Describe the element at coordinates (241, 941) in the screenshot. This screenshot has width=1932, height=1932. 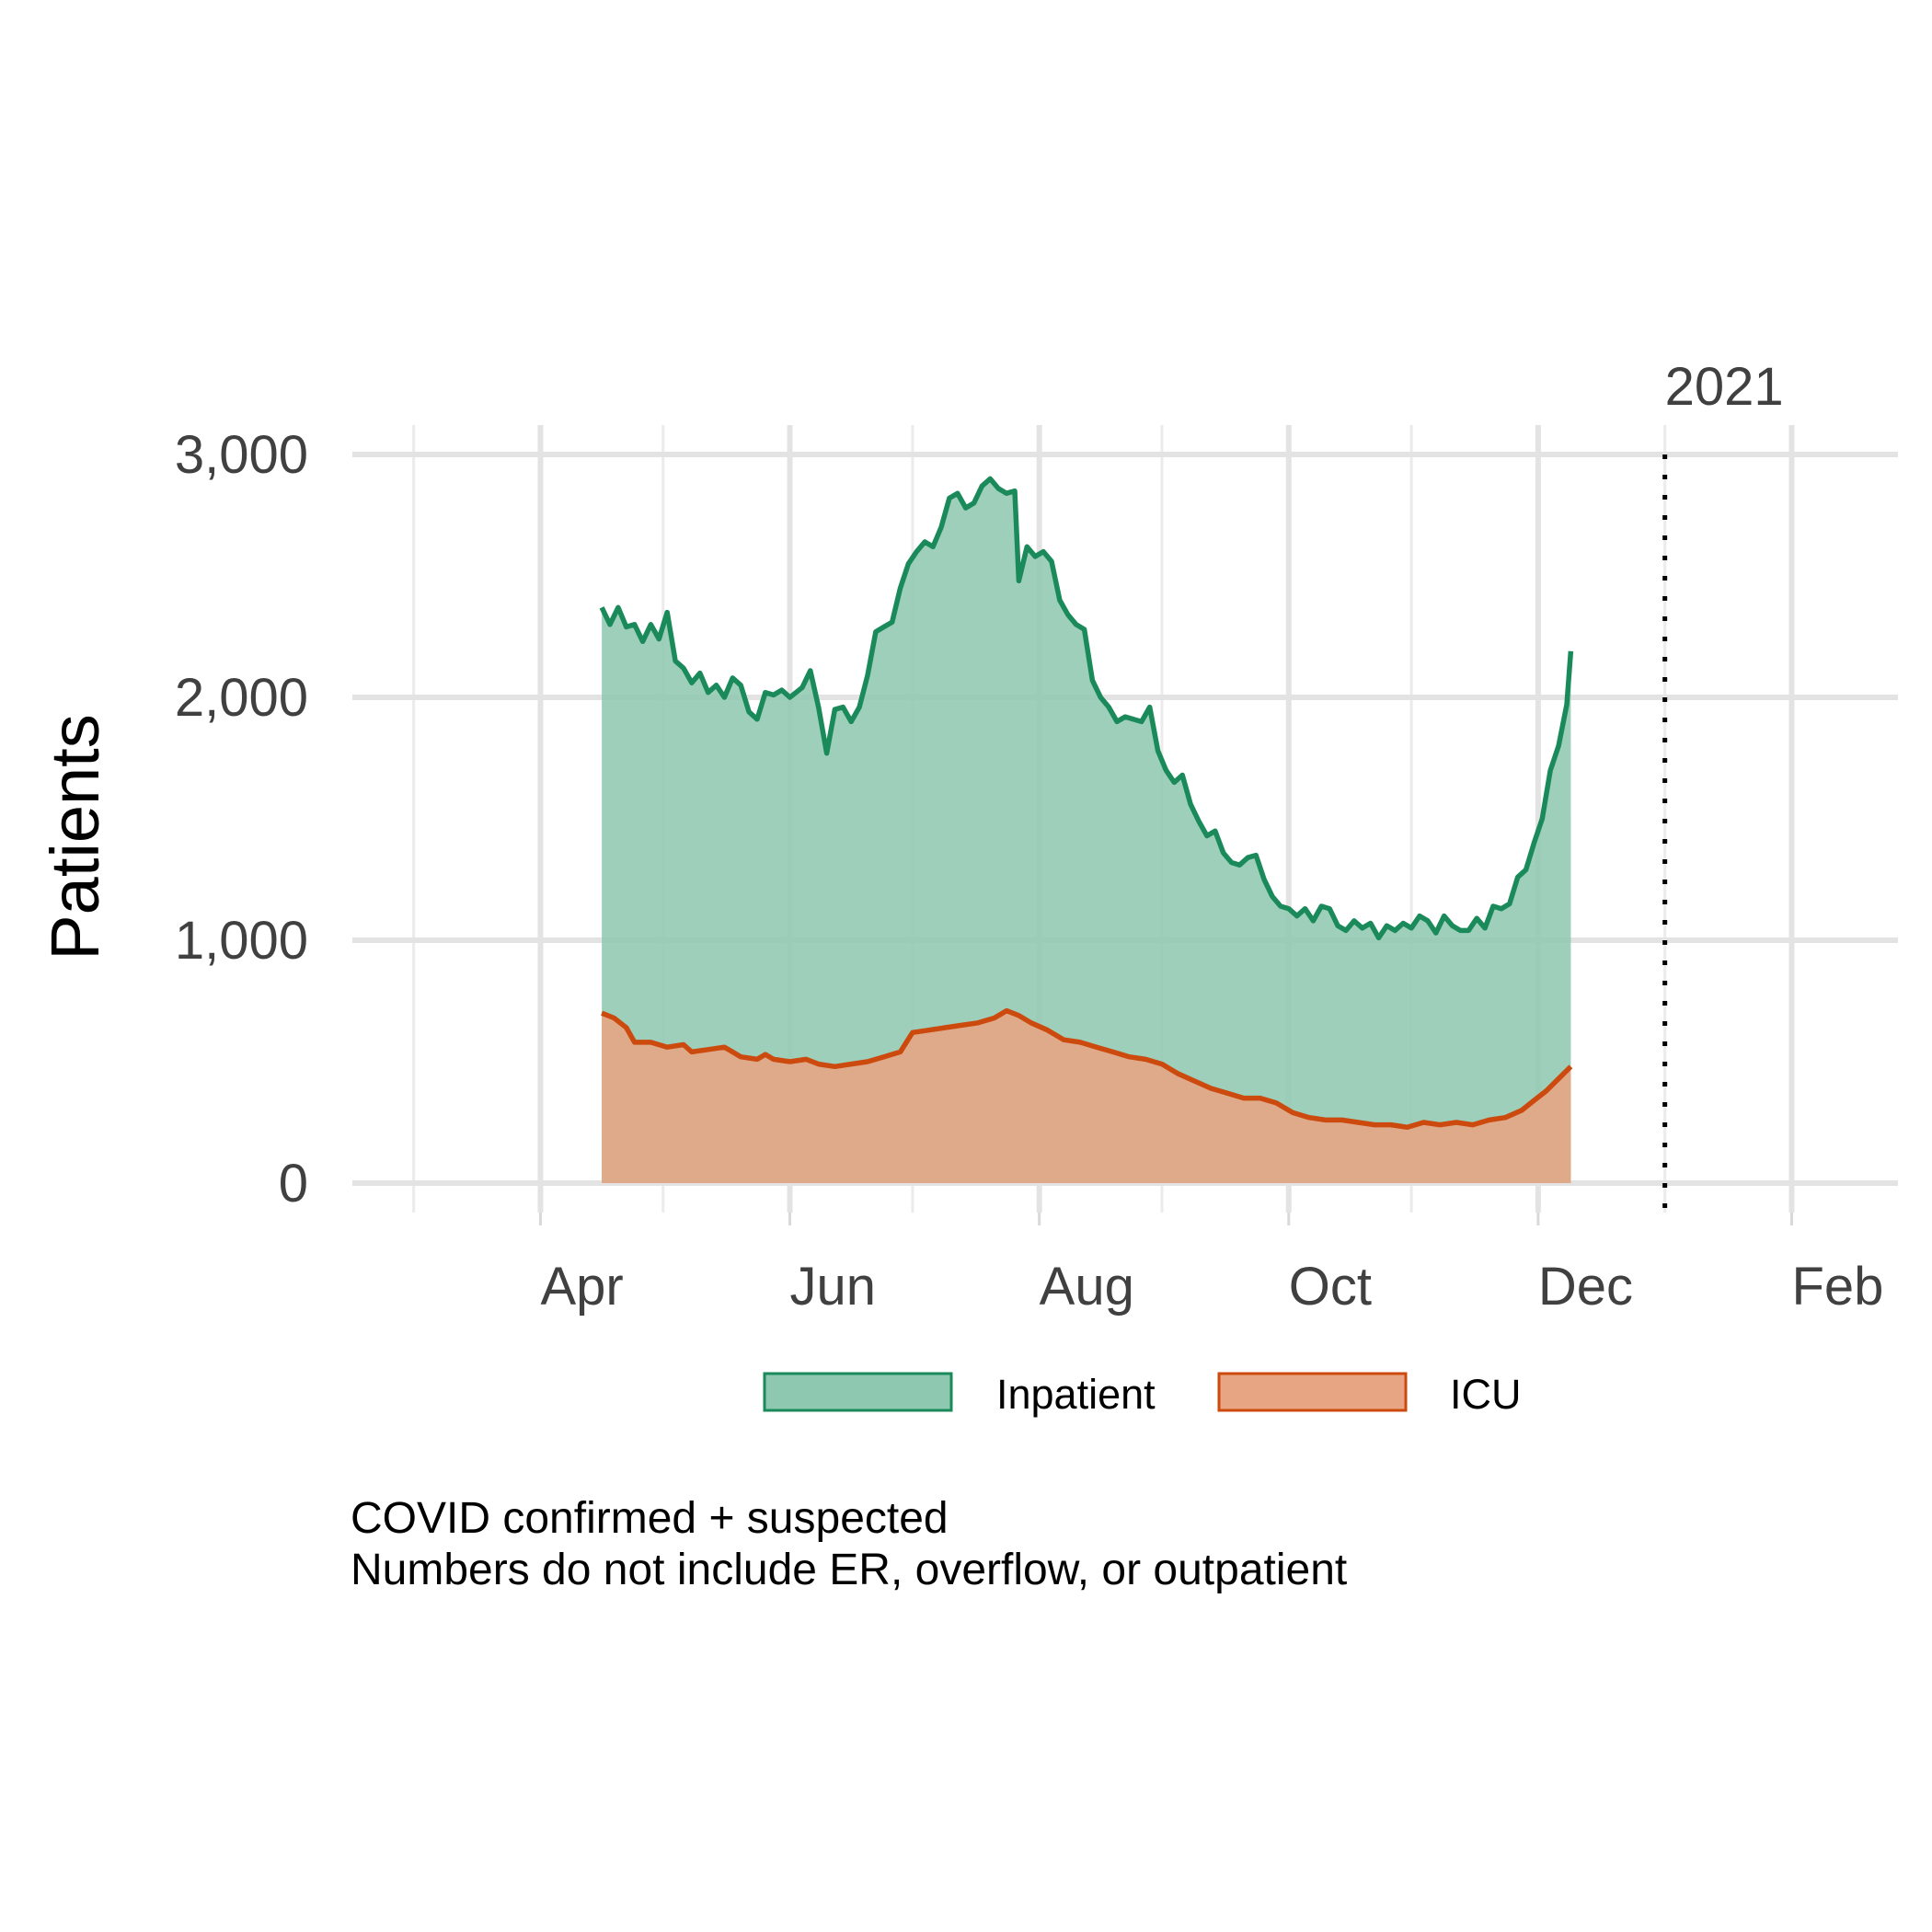
I see `y-tick-label: 1,000` at that location.